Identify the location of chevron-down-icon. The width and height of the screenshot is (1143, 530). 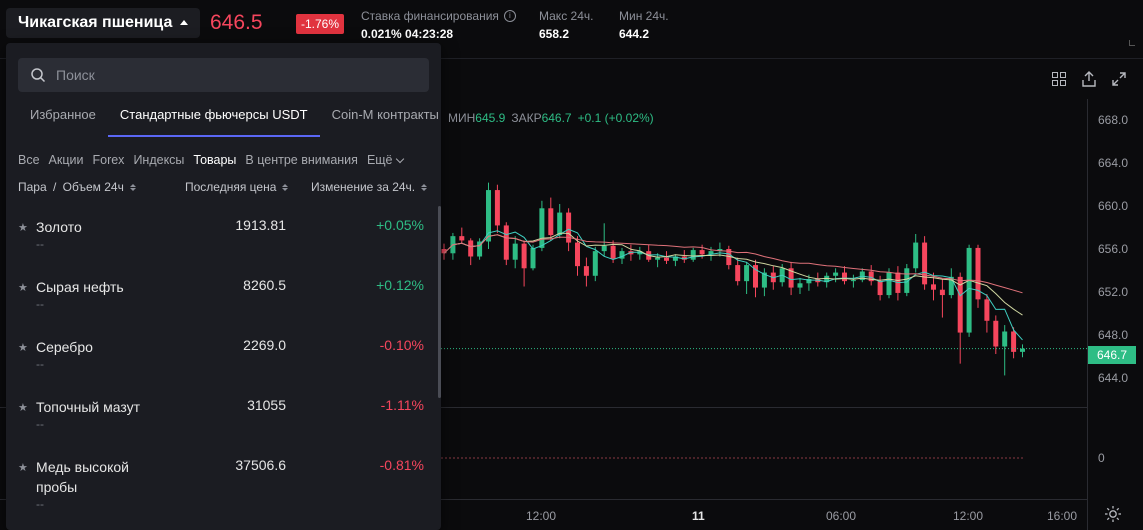
(399, 159).